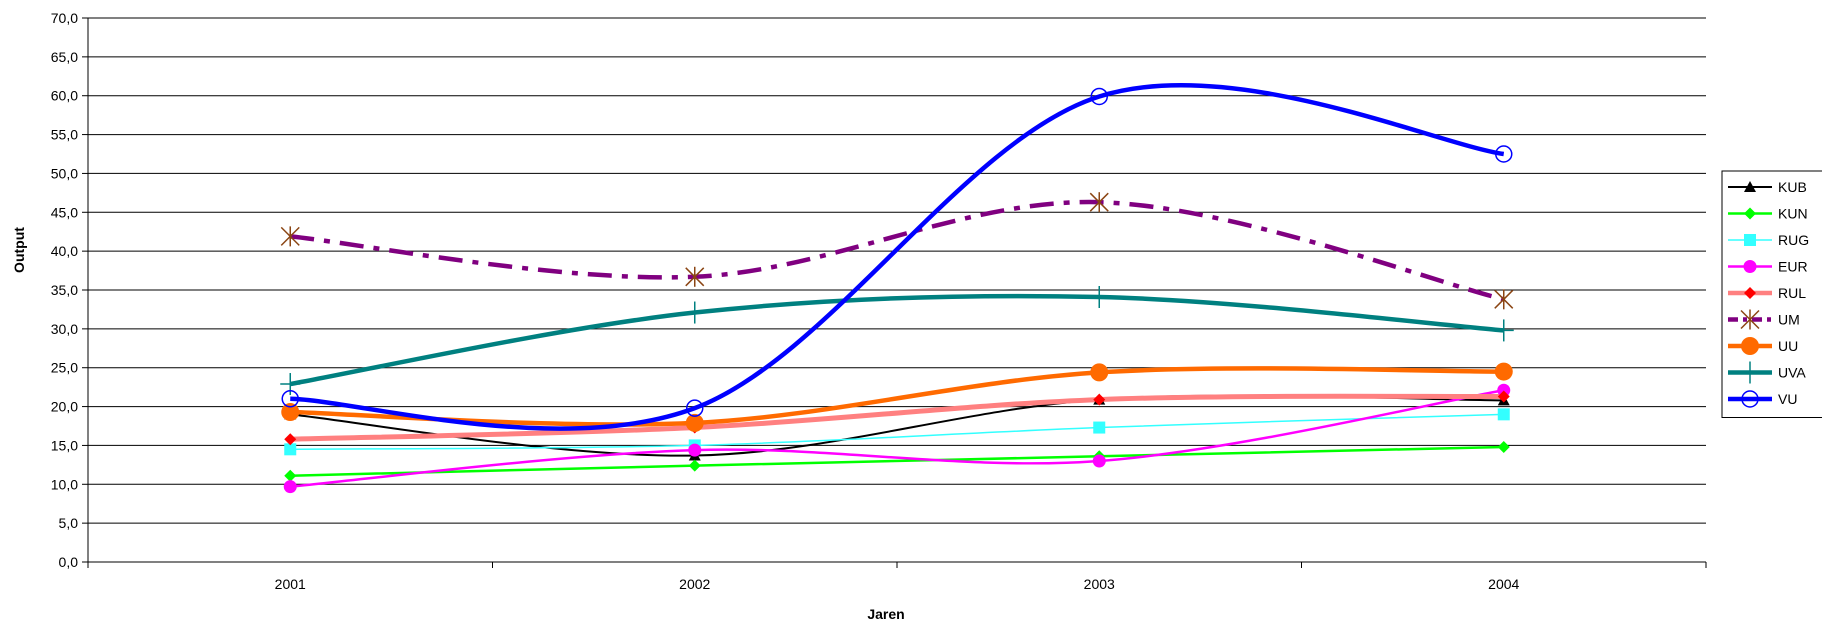  Describe the element at coordinates (1793, 267) in the screenshot. I see `legend-label-eur: EUR` at that location.